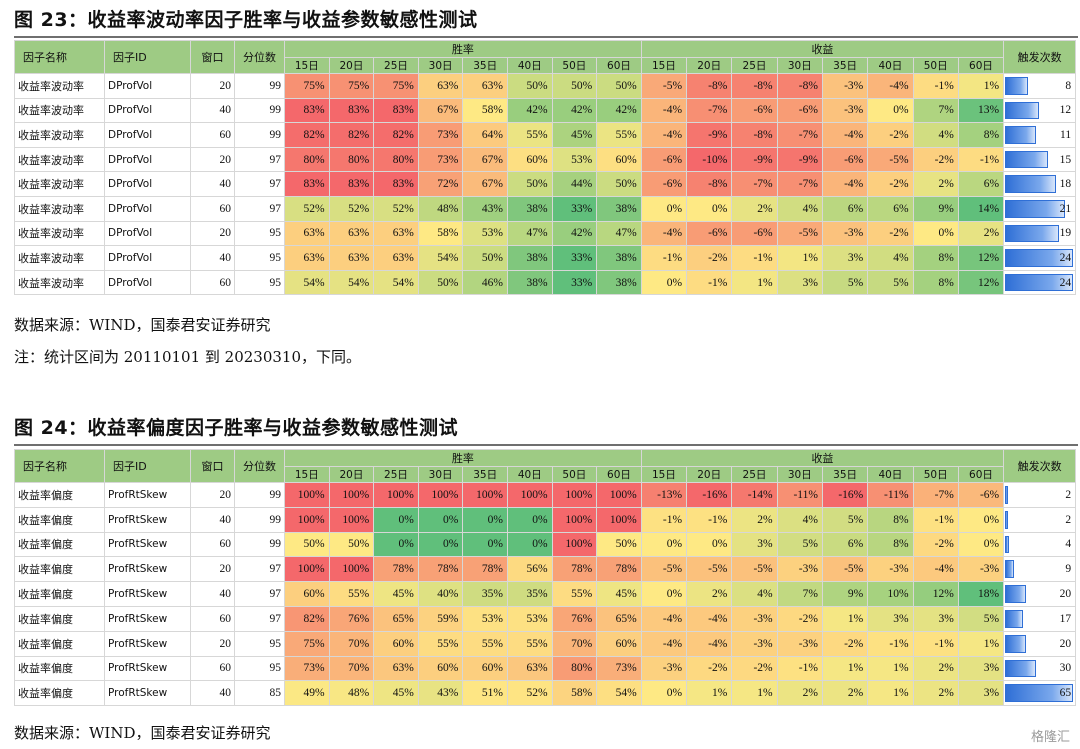 The image size is (1080, 749). I want to click on win-rate-cell: 44%, so click(574, 184).